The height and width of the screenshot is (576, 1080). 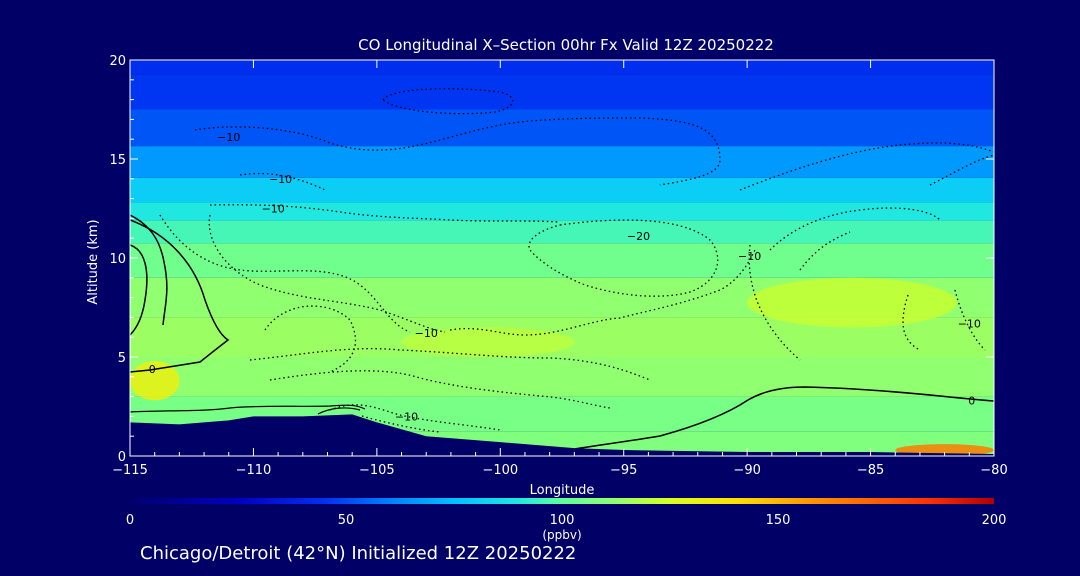 I want to click on colorbar-tick-label: 0, so click(x=130, y=520).